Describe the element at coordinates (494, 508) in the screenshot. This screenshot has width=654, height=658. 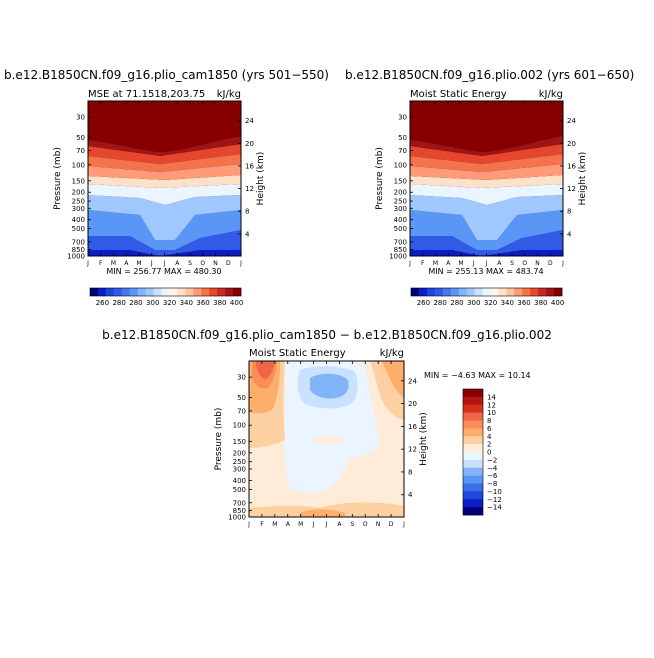
I see `colorbar-label: −14` at that location.